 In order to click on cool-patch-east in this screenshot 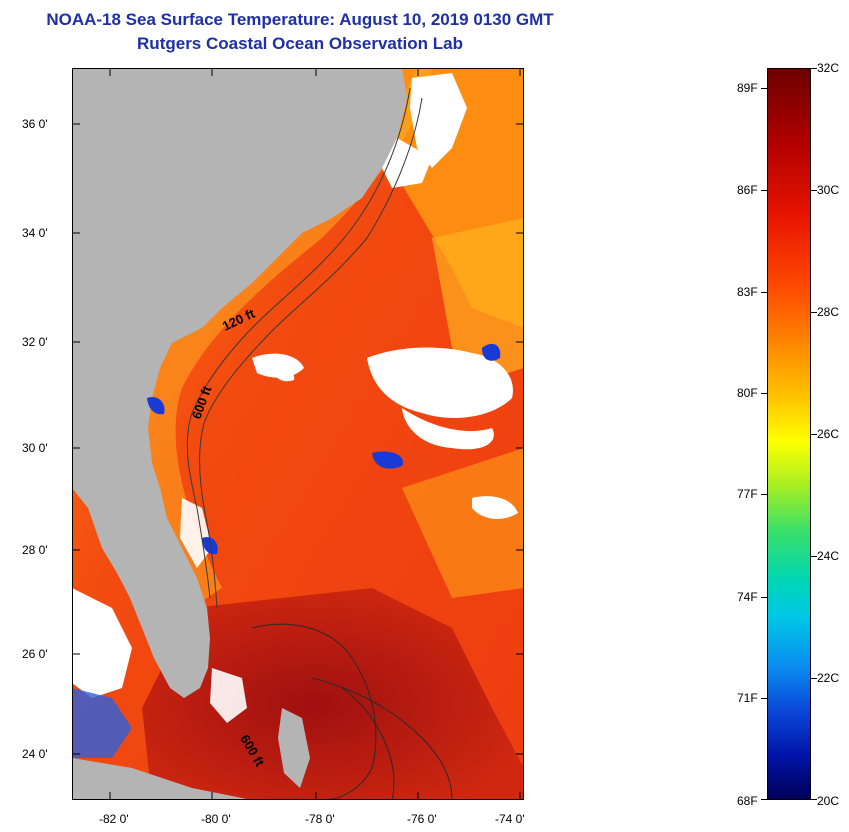, I will do `click(478, 298)`.